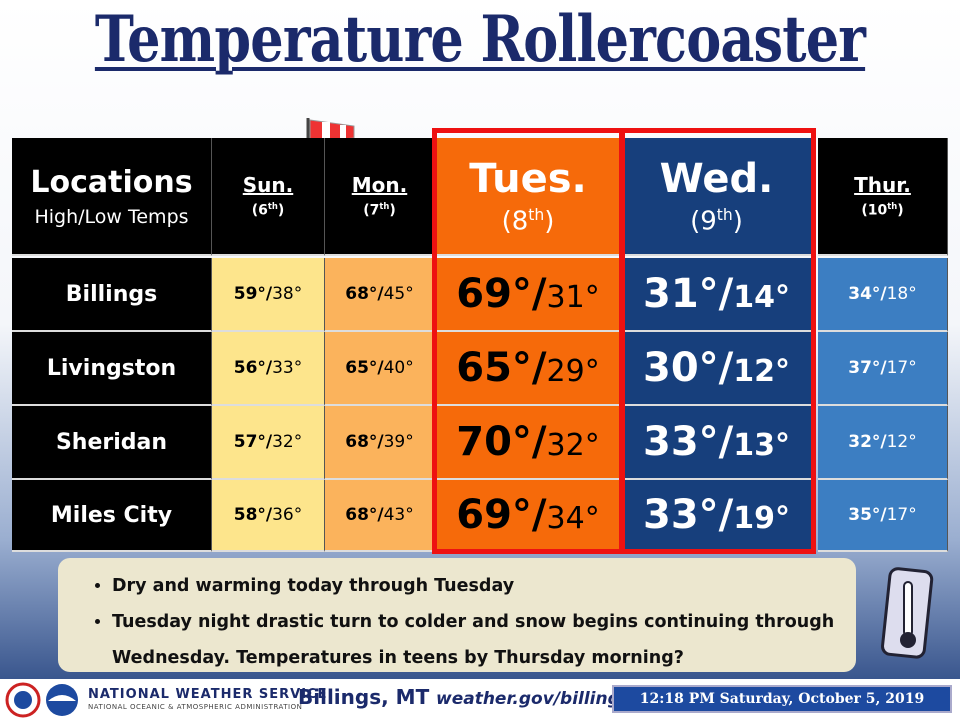 This screenshot has height=720, width=960. Describe the element at coordinates (717, 295) in the screenshot. I see `temp-cell: 31°/14°` at that location.